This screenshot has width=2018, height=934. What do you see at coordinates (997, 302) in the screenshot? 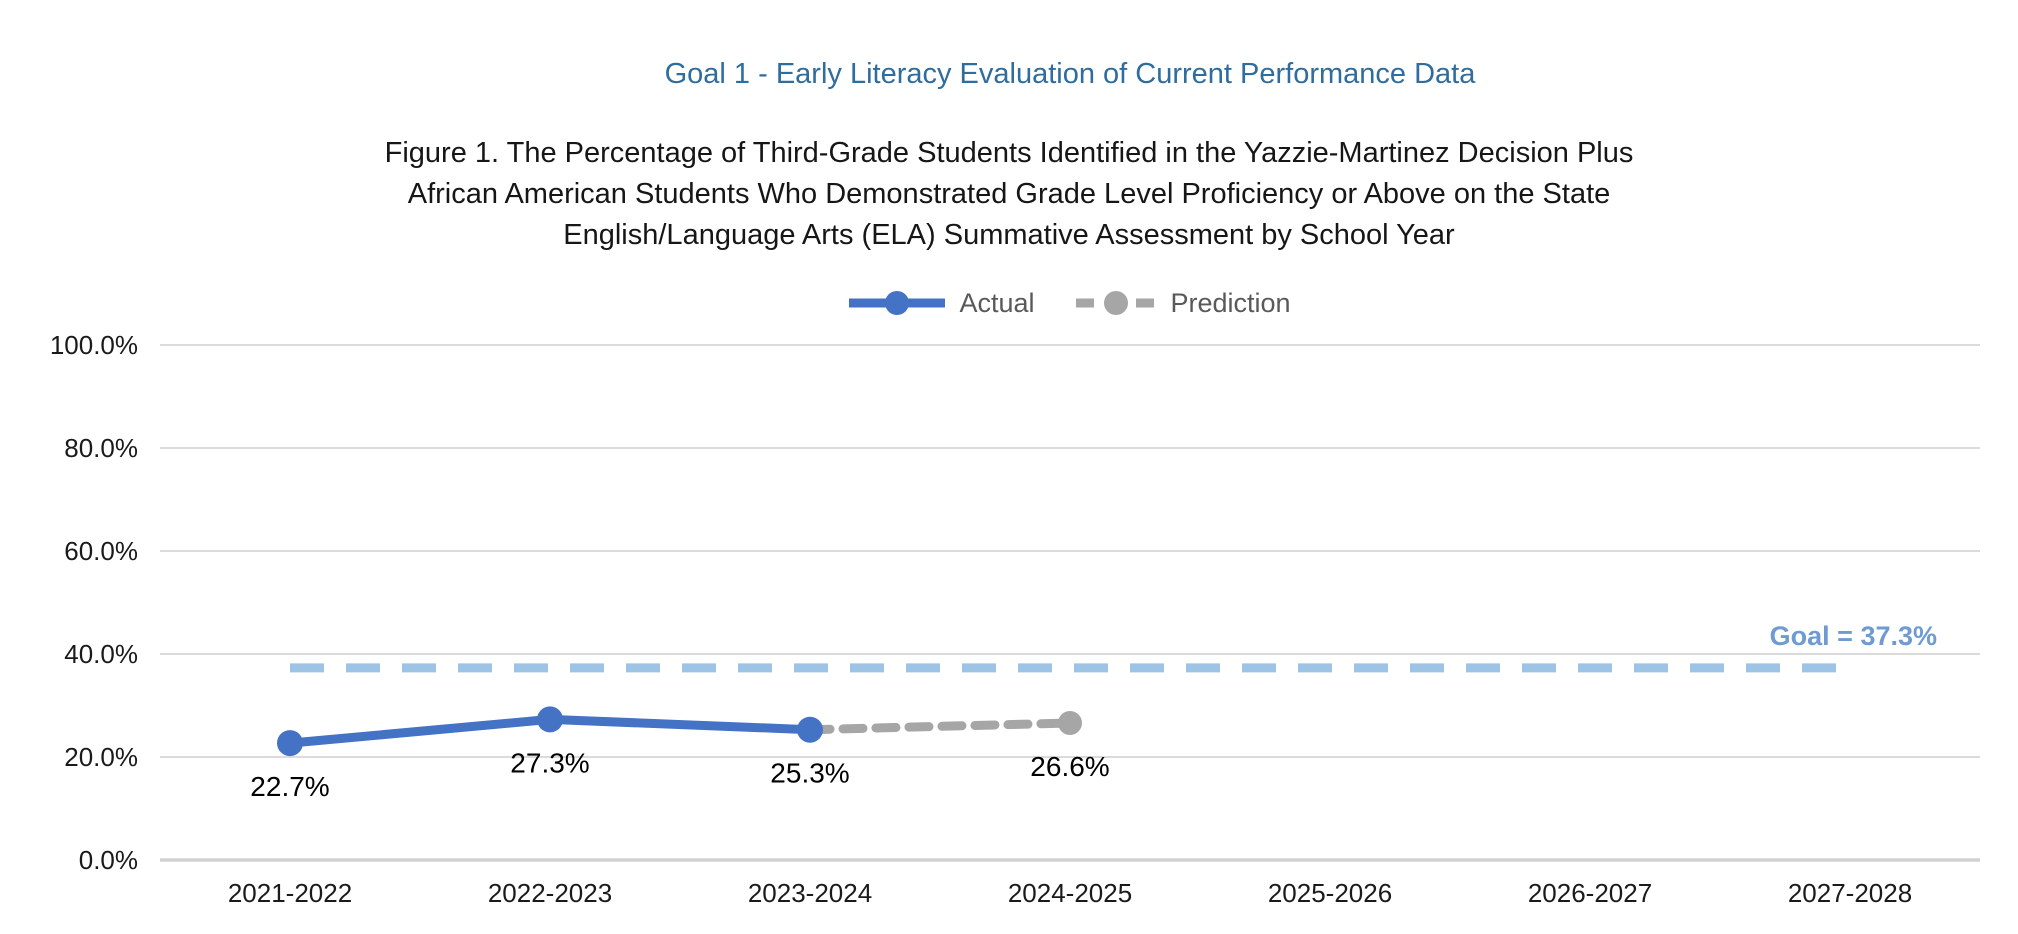
I see `legend-label-actual: Actual` at bounding box center [997, 302].